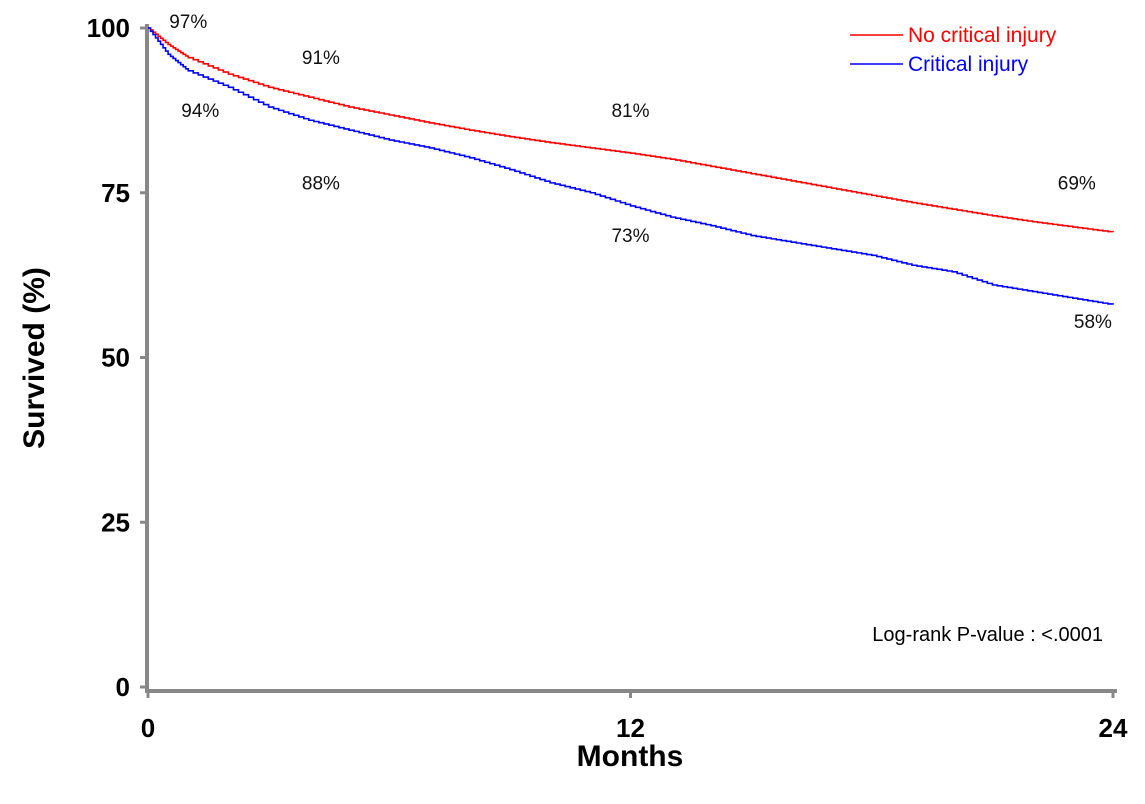 This screenshot has width=1145, height=804. I want to click on legend-label: No critical injury, so click(982, 35).